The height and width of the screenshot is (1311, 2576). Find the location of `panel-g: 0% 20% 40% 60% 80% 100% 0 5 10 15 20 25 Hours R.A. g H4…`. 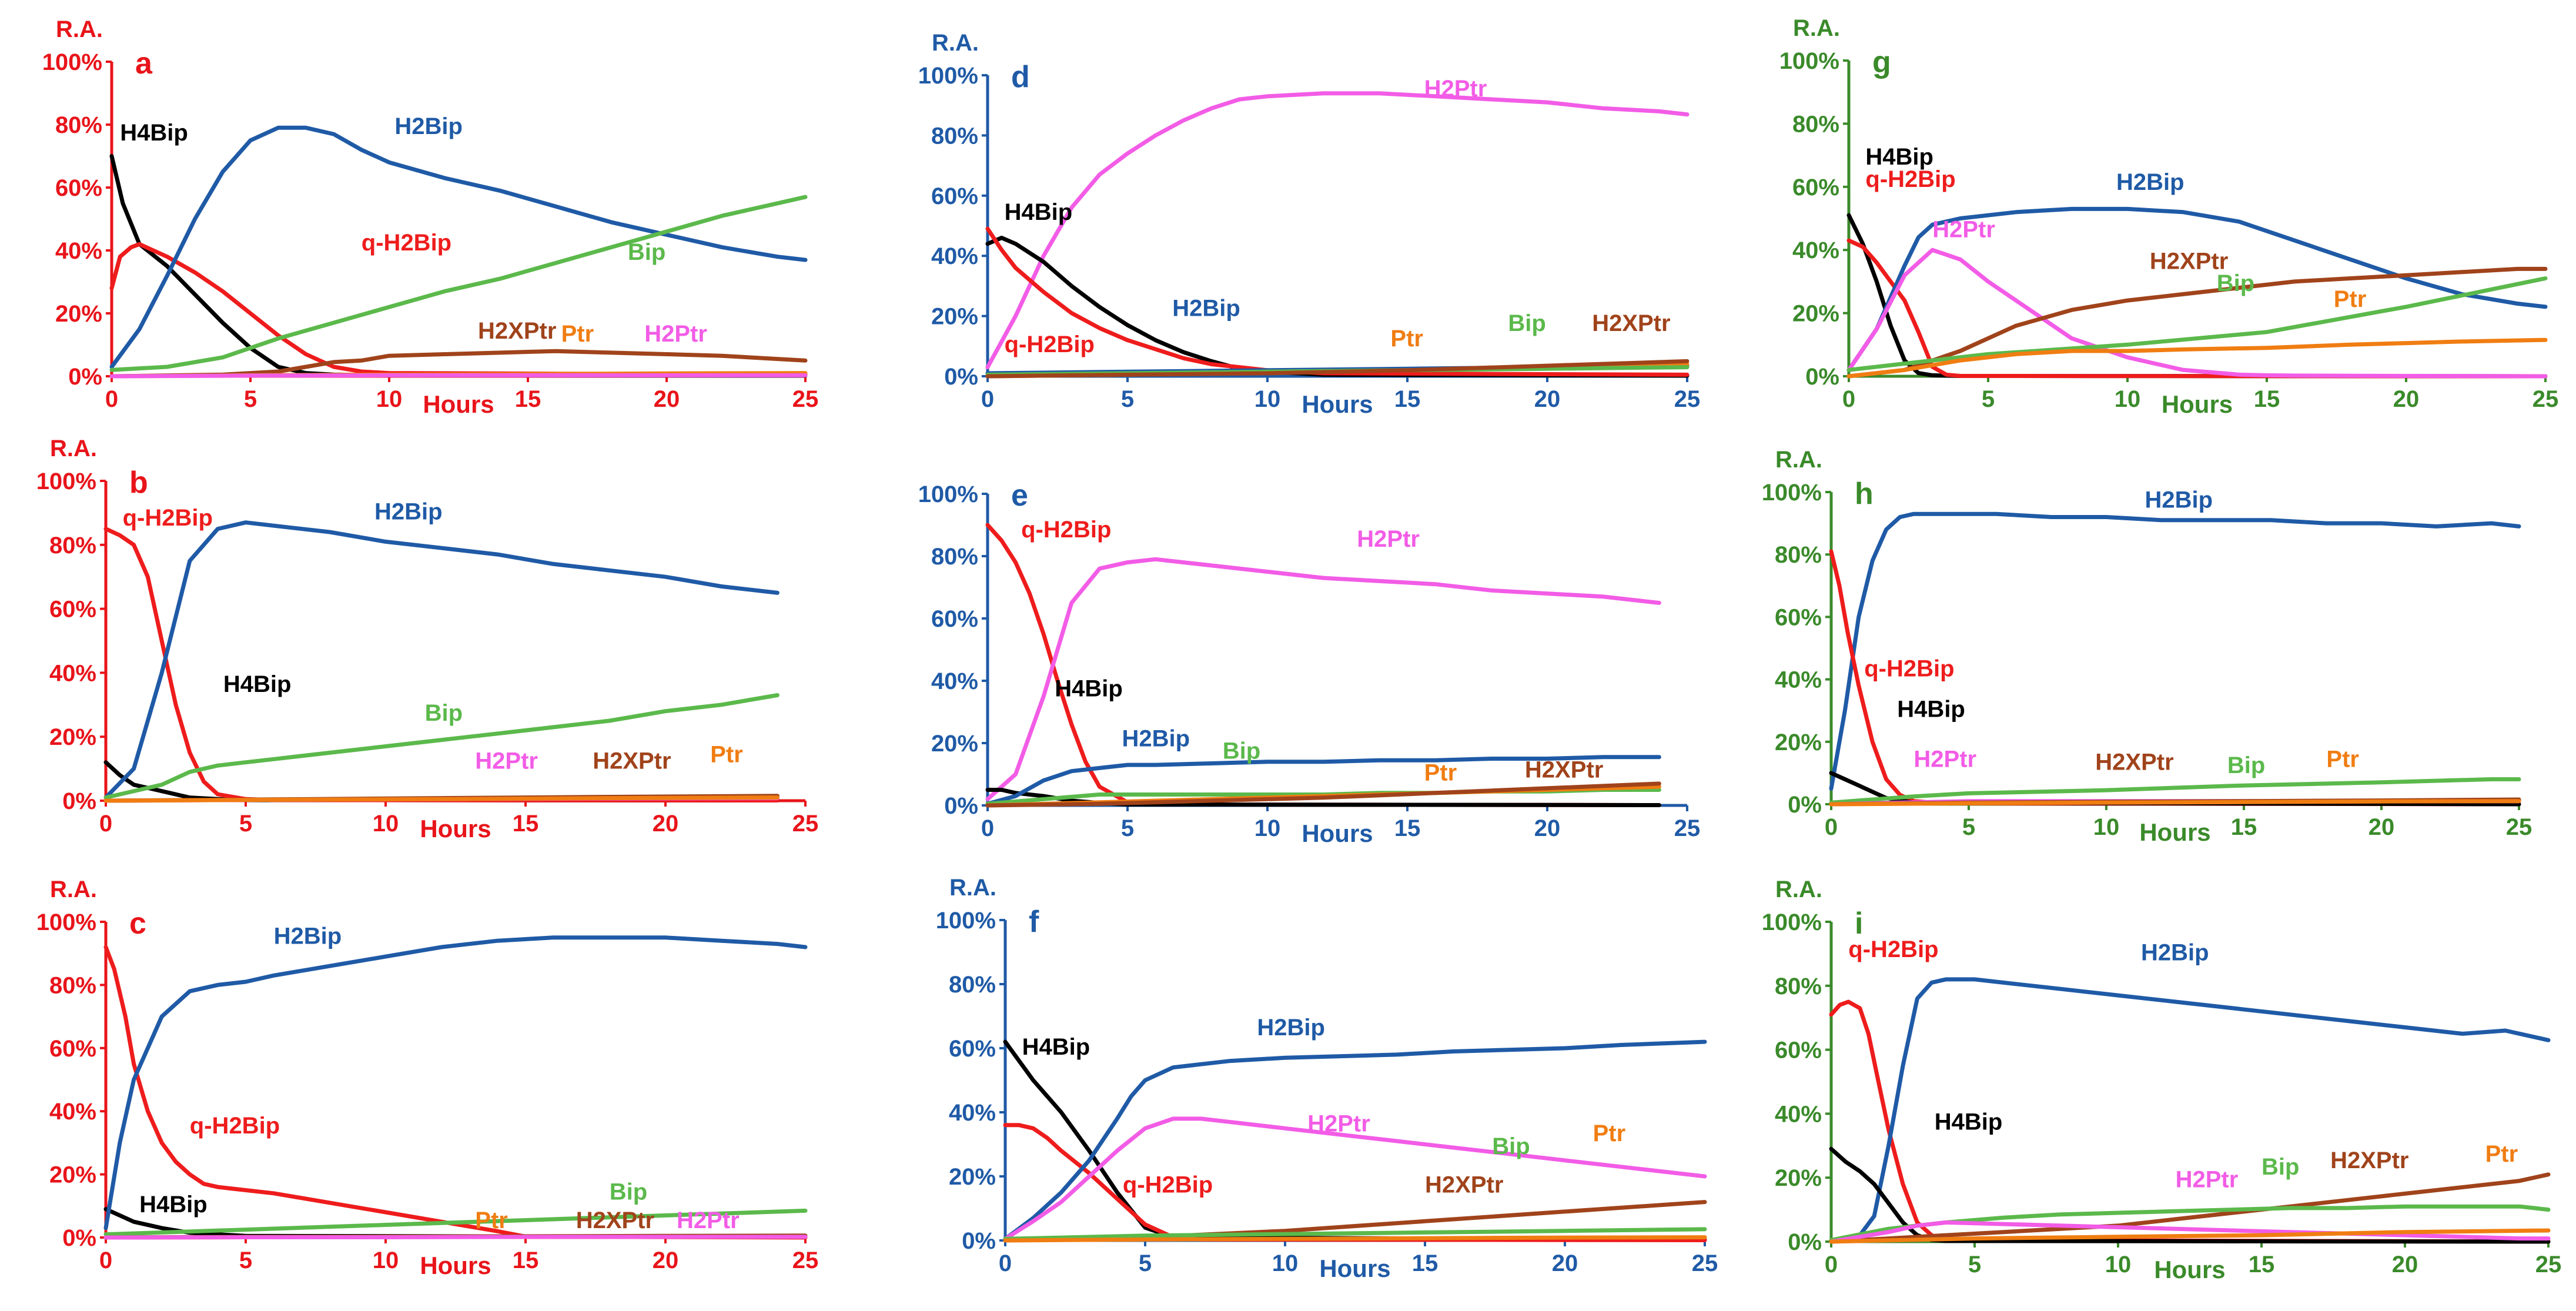

panel-g: 0% 20% 40% 60% 80% 100% 0 5 10 15 20 25 Hours R.A. g H4… is located at coordinates (2169, 216).